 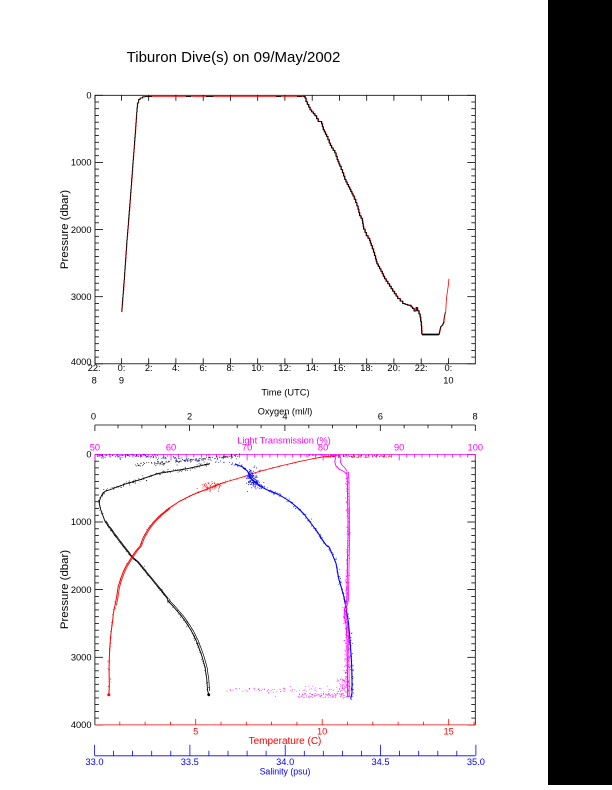 What do you see at coordinates (380, 762) in the screenshot?
I see `svg-text: 34.5` at bounding box center [380, 762].